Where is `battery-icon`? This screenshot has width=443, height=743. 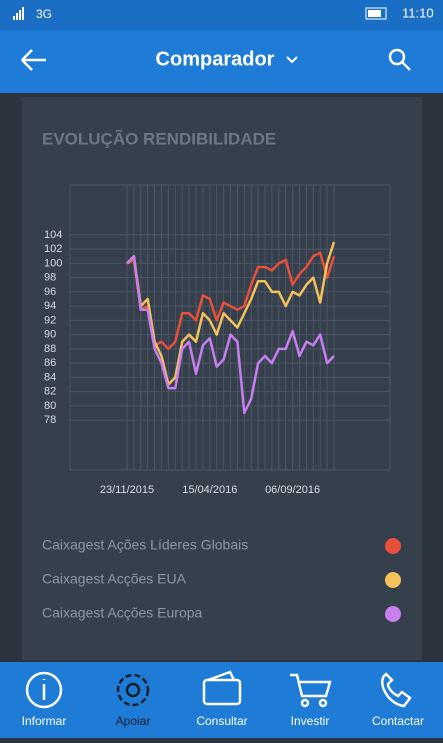 battery-icon is located at coordinates (376, 13).